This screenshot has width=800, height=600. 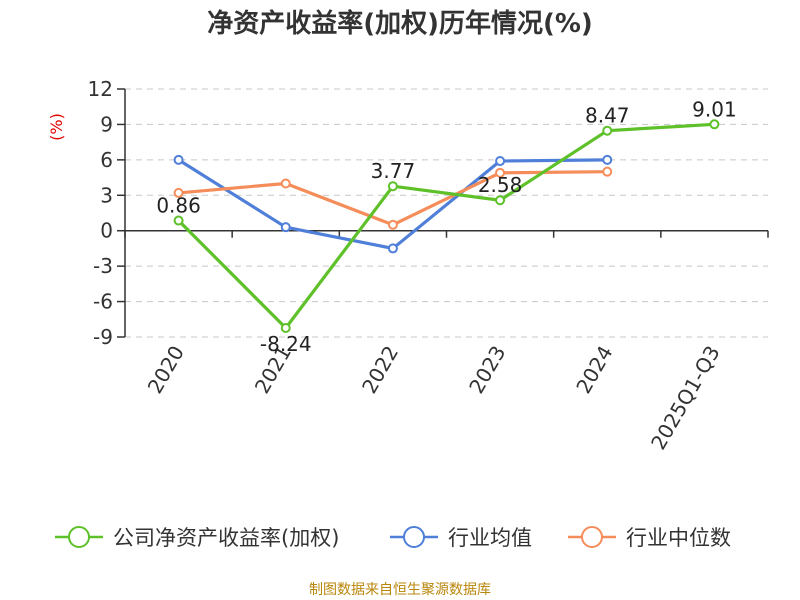 What do you see at coordinates (500, 185) in the screenshot?
I see `data-label: 2.58` at bounding box center [500, 185].